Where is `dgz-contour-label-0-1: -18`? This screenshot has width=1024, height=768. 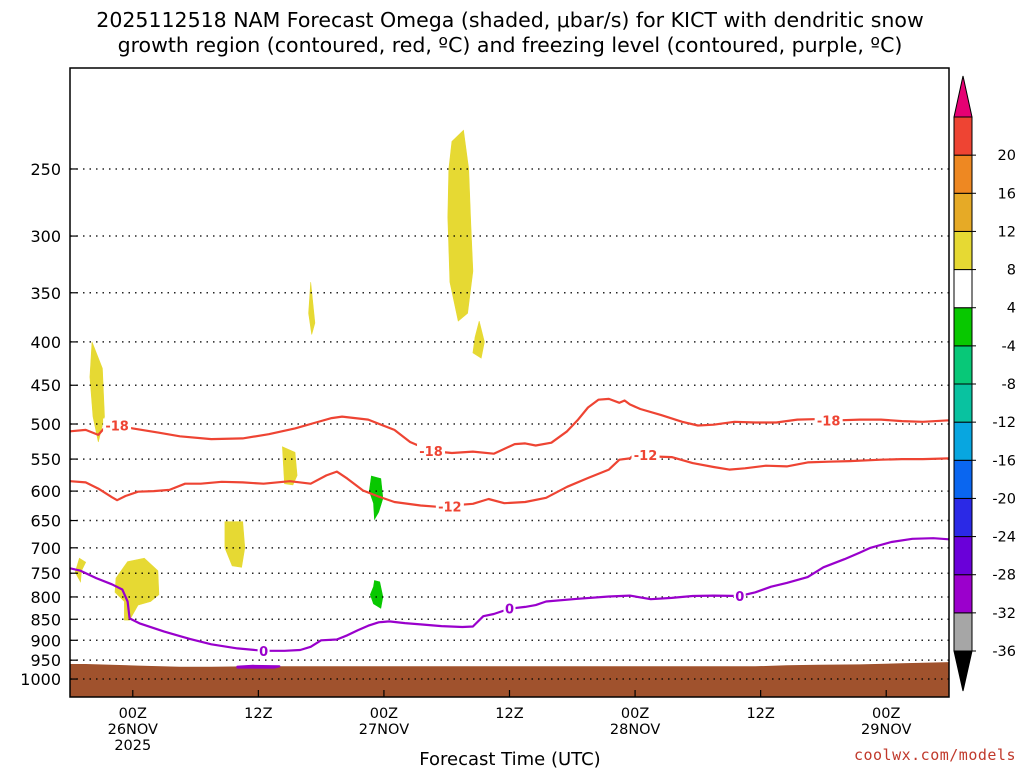
dgz-contour-label-0-1: -18 is located at coordinates (431, 452).